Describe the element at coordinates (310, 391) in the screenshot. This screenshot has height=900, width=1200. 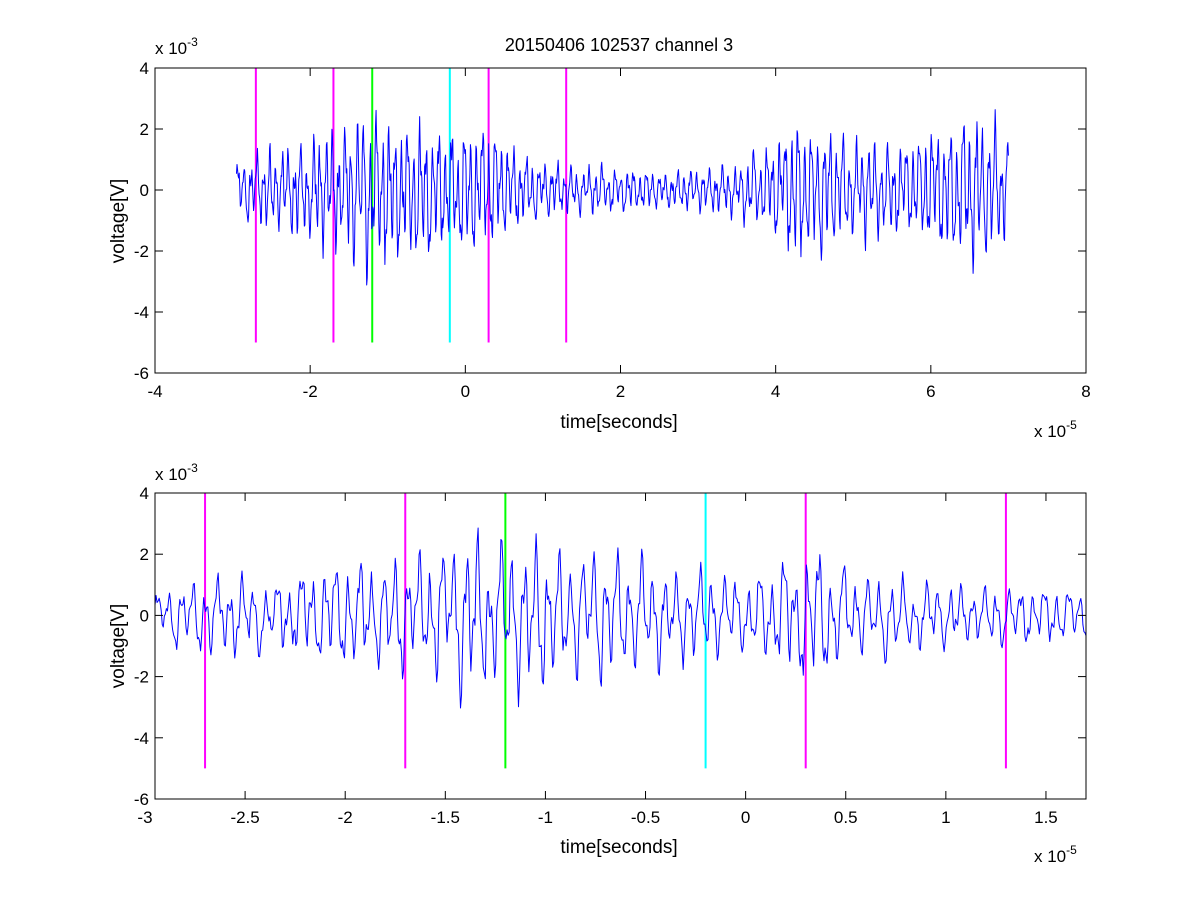
I see `top-x-tick-label: -2` at that location.